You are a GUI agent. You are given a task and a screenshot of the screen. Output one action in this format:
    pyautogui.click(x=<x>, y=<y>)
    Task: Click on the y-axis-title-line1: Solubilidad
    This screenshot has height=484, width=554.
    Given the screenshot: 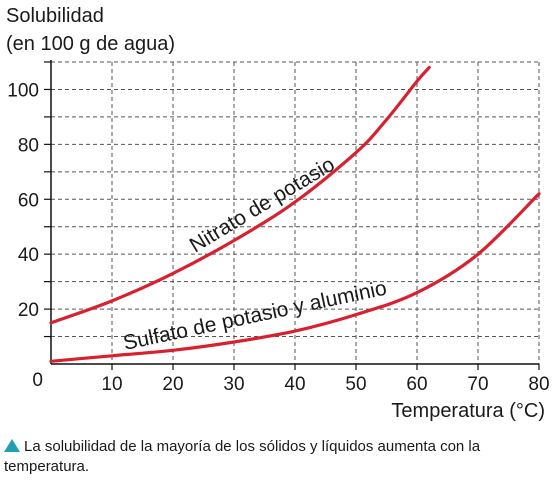 What is the action you would take?
    pyautogui.click(x=55, y=16)
    